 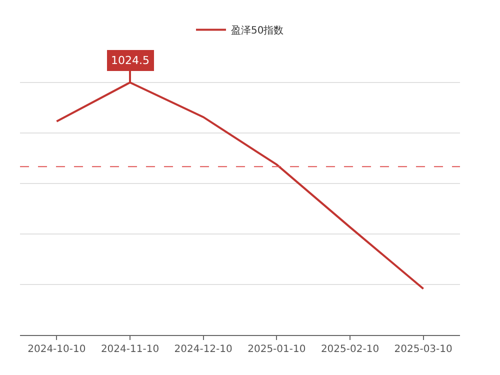 What do you see at coordinates (257, 30) in the screenshot?
I see `legend-label: 盈泽50指数` at bounding box center [257, 30].